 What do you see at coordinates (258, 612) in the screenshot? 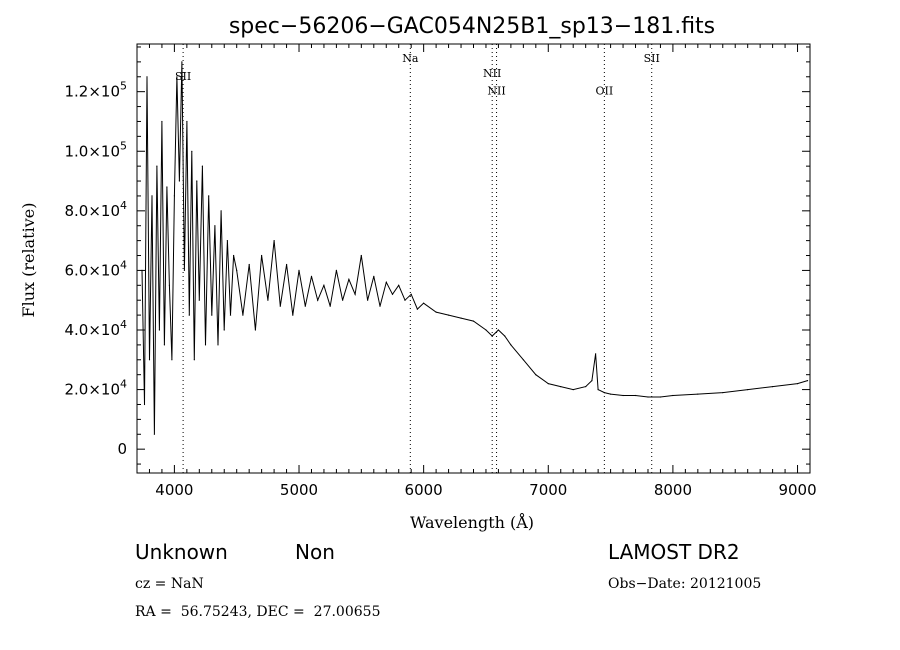
I see `coords-text: RA = 56.75243, DEC = 27.00655` at bounding box center [258, 612].